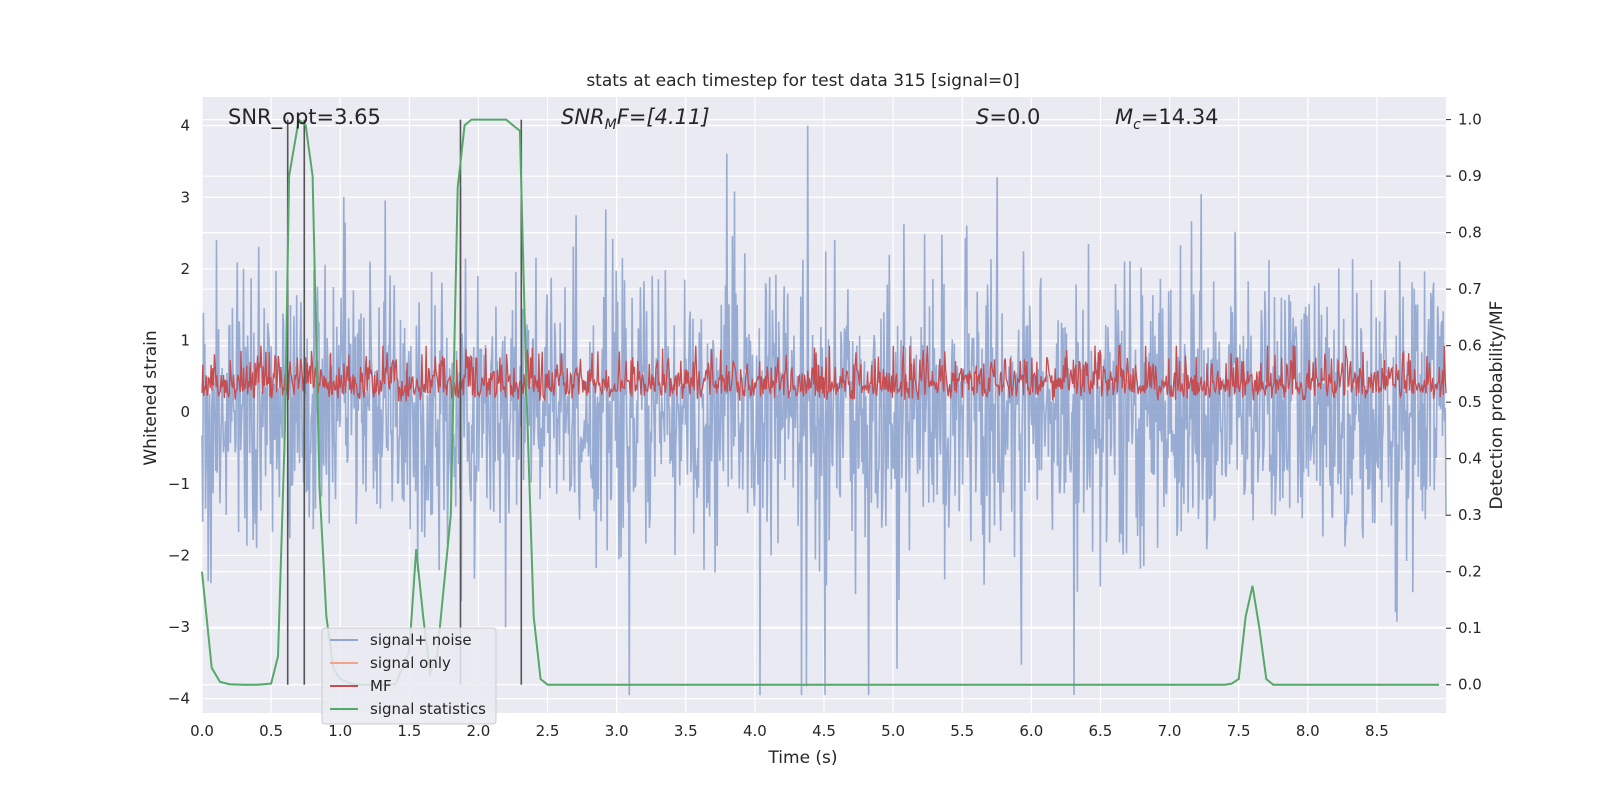  What do you see at coordinates (1137, 125) in the screenshot?
I see `mc-sub: c` at bounding box center [1137, 125].